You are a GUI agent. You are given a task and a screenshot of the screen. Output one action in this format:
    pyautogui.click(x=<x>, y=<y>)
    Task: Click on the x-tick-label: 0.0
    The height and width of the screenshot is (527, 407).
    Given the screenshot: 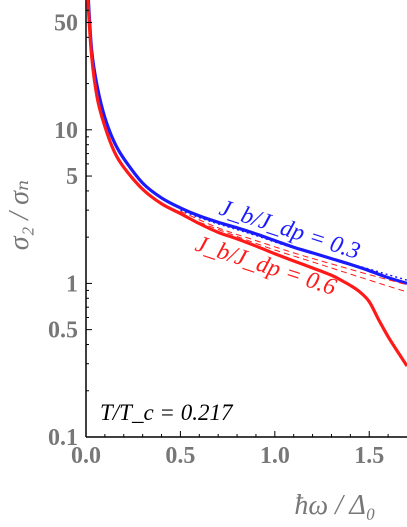 What is the action you would take?
    pyautogui.click(x=86, y=456)
    